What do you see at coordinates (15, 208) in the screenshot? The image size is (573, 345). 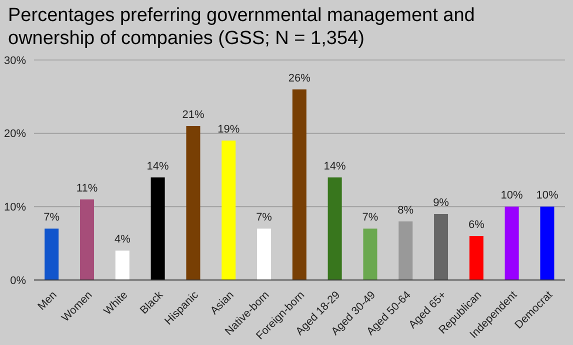 I see `y-tick-label: 10%` at bounding box center [15, 208].